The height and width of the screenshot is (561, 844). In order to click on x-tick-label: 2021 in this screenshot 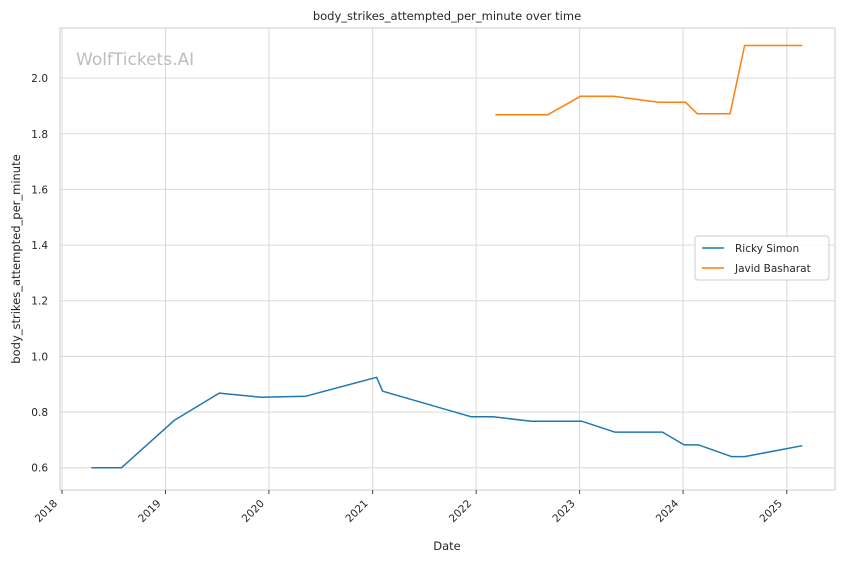, I will do `click(356, 511)`.